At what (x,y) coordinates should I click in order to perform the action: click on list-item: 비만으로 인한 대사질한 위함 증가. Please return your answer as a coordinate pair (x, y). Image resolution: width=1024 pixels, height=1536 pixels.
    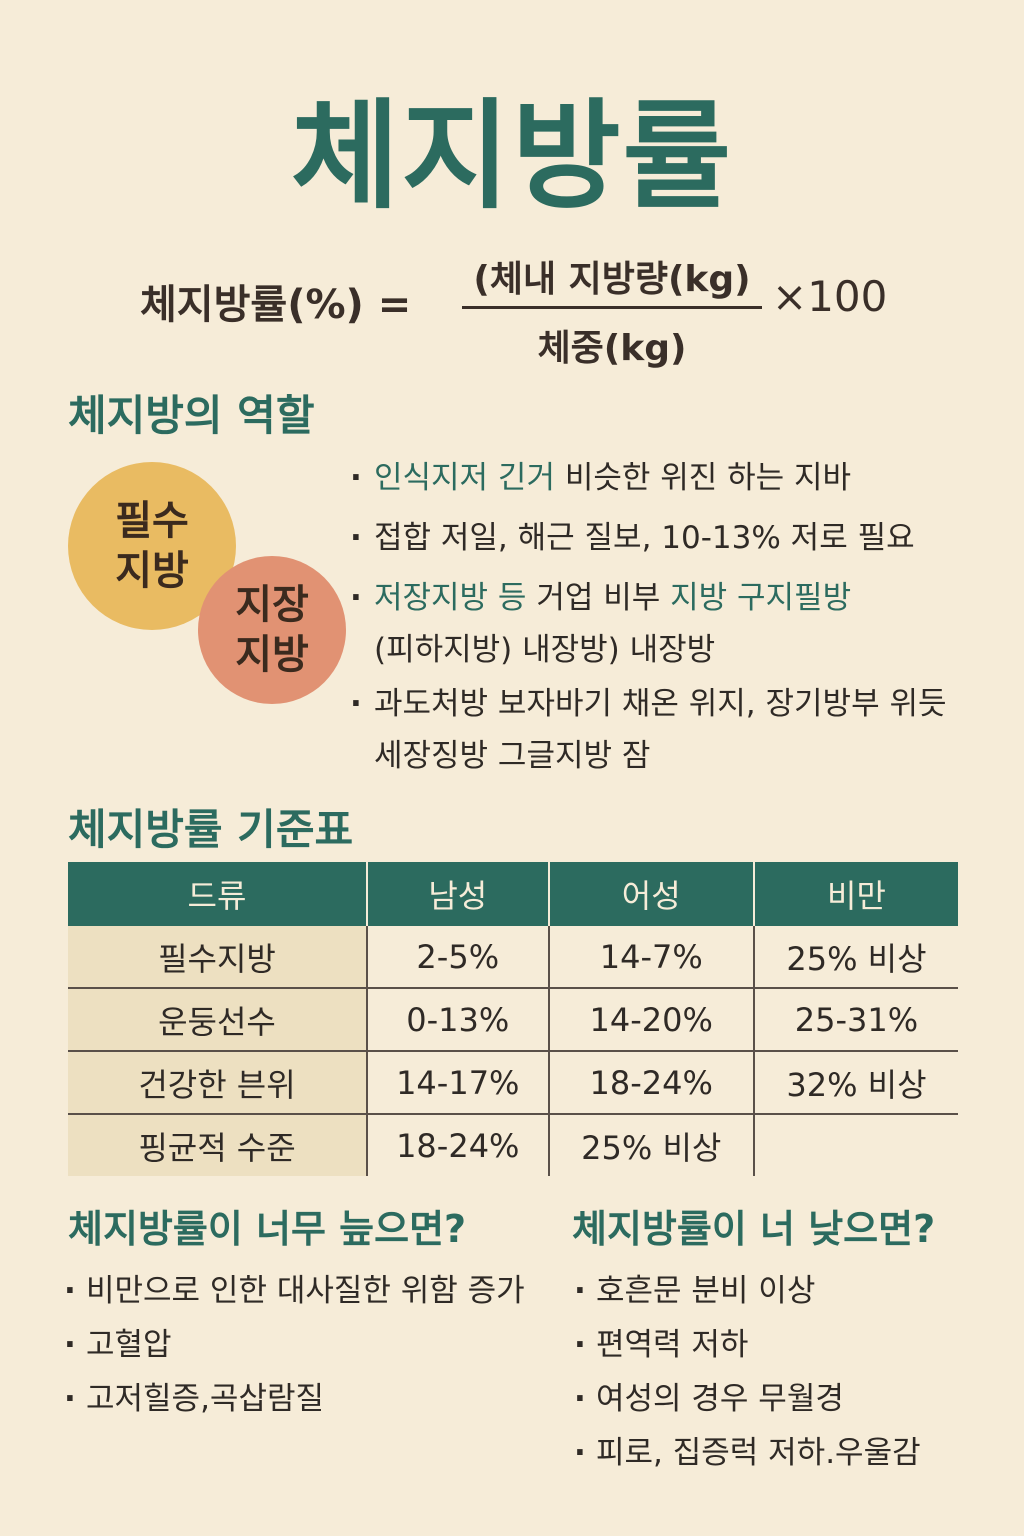
    Looking at the image, I should click on (294, 1291).